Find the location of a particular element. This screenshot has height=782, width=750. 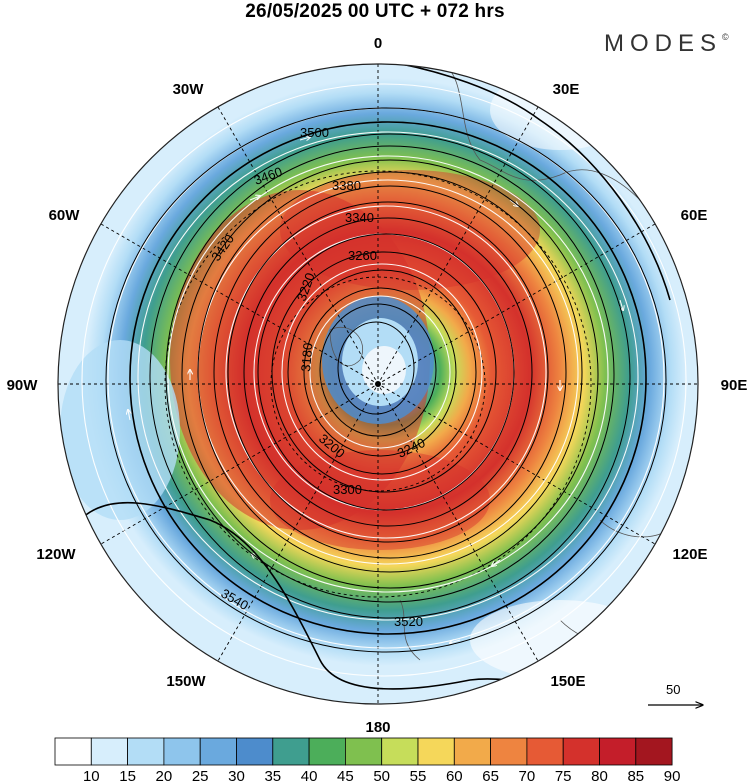

lon-label-120e: 120E is located at coordinates (689, 554).